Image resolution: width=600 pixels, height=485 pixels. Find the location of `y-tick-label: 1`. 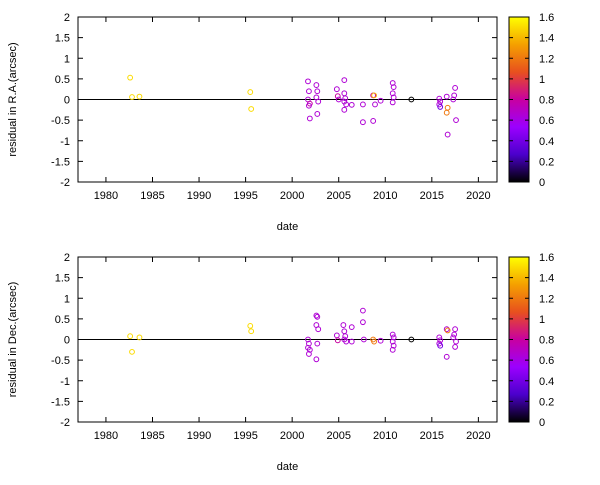

y-tick-label: 1 is located at coordinates (67, 59).